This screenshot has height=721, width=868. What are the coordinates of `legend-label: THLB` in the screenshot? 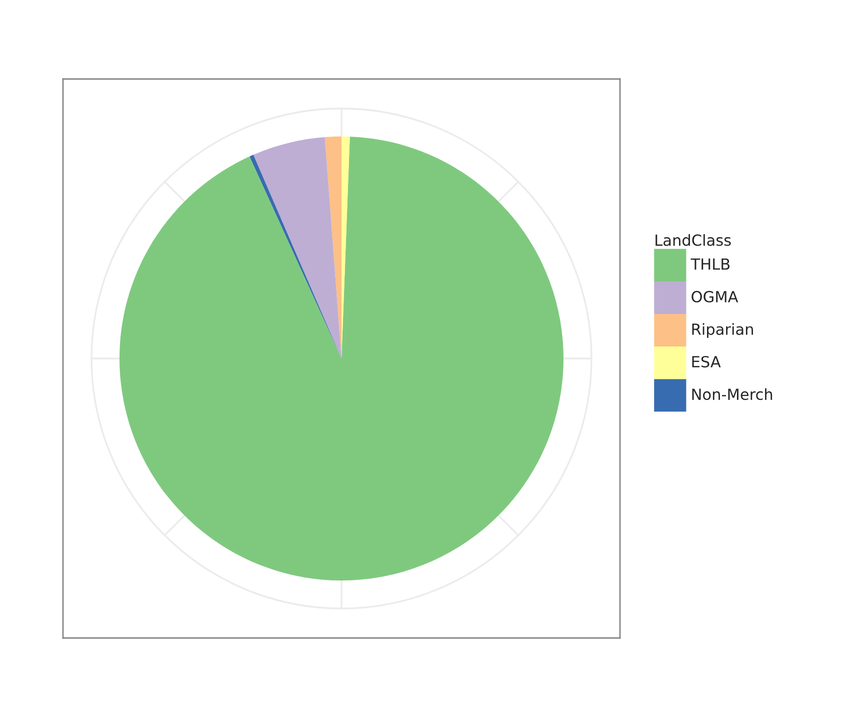 It's located at (710, 264).